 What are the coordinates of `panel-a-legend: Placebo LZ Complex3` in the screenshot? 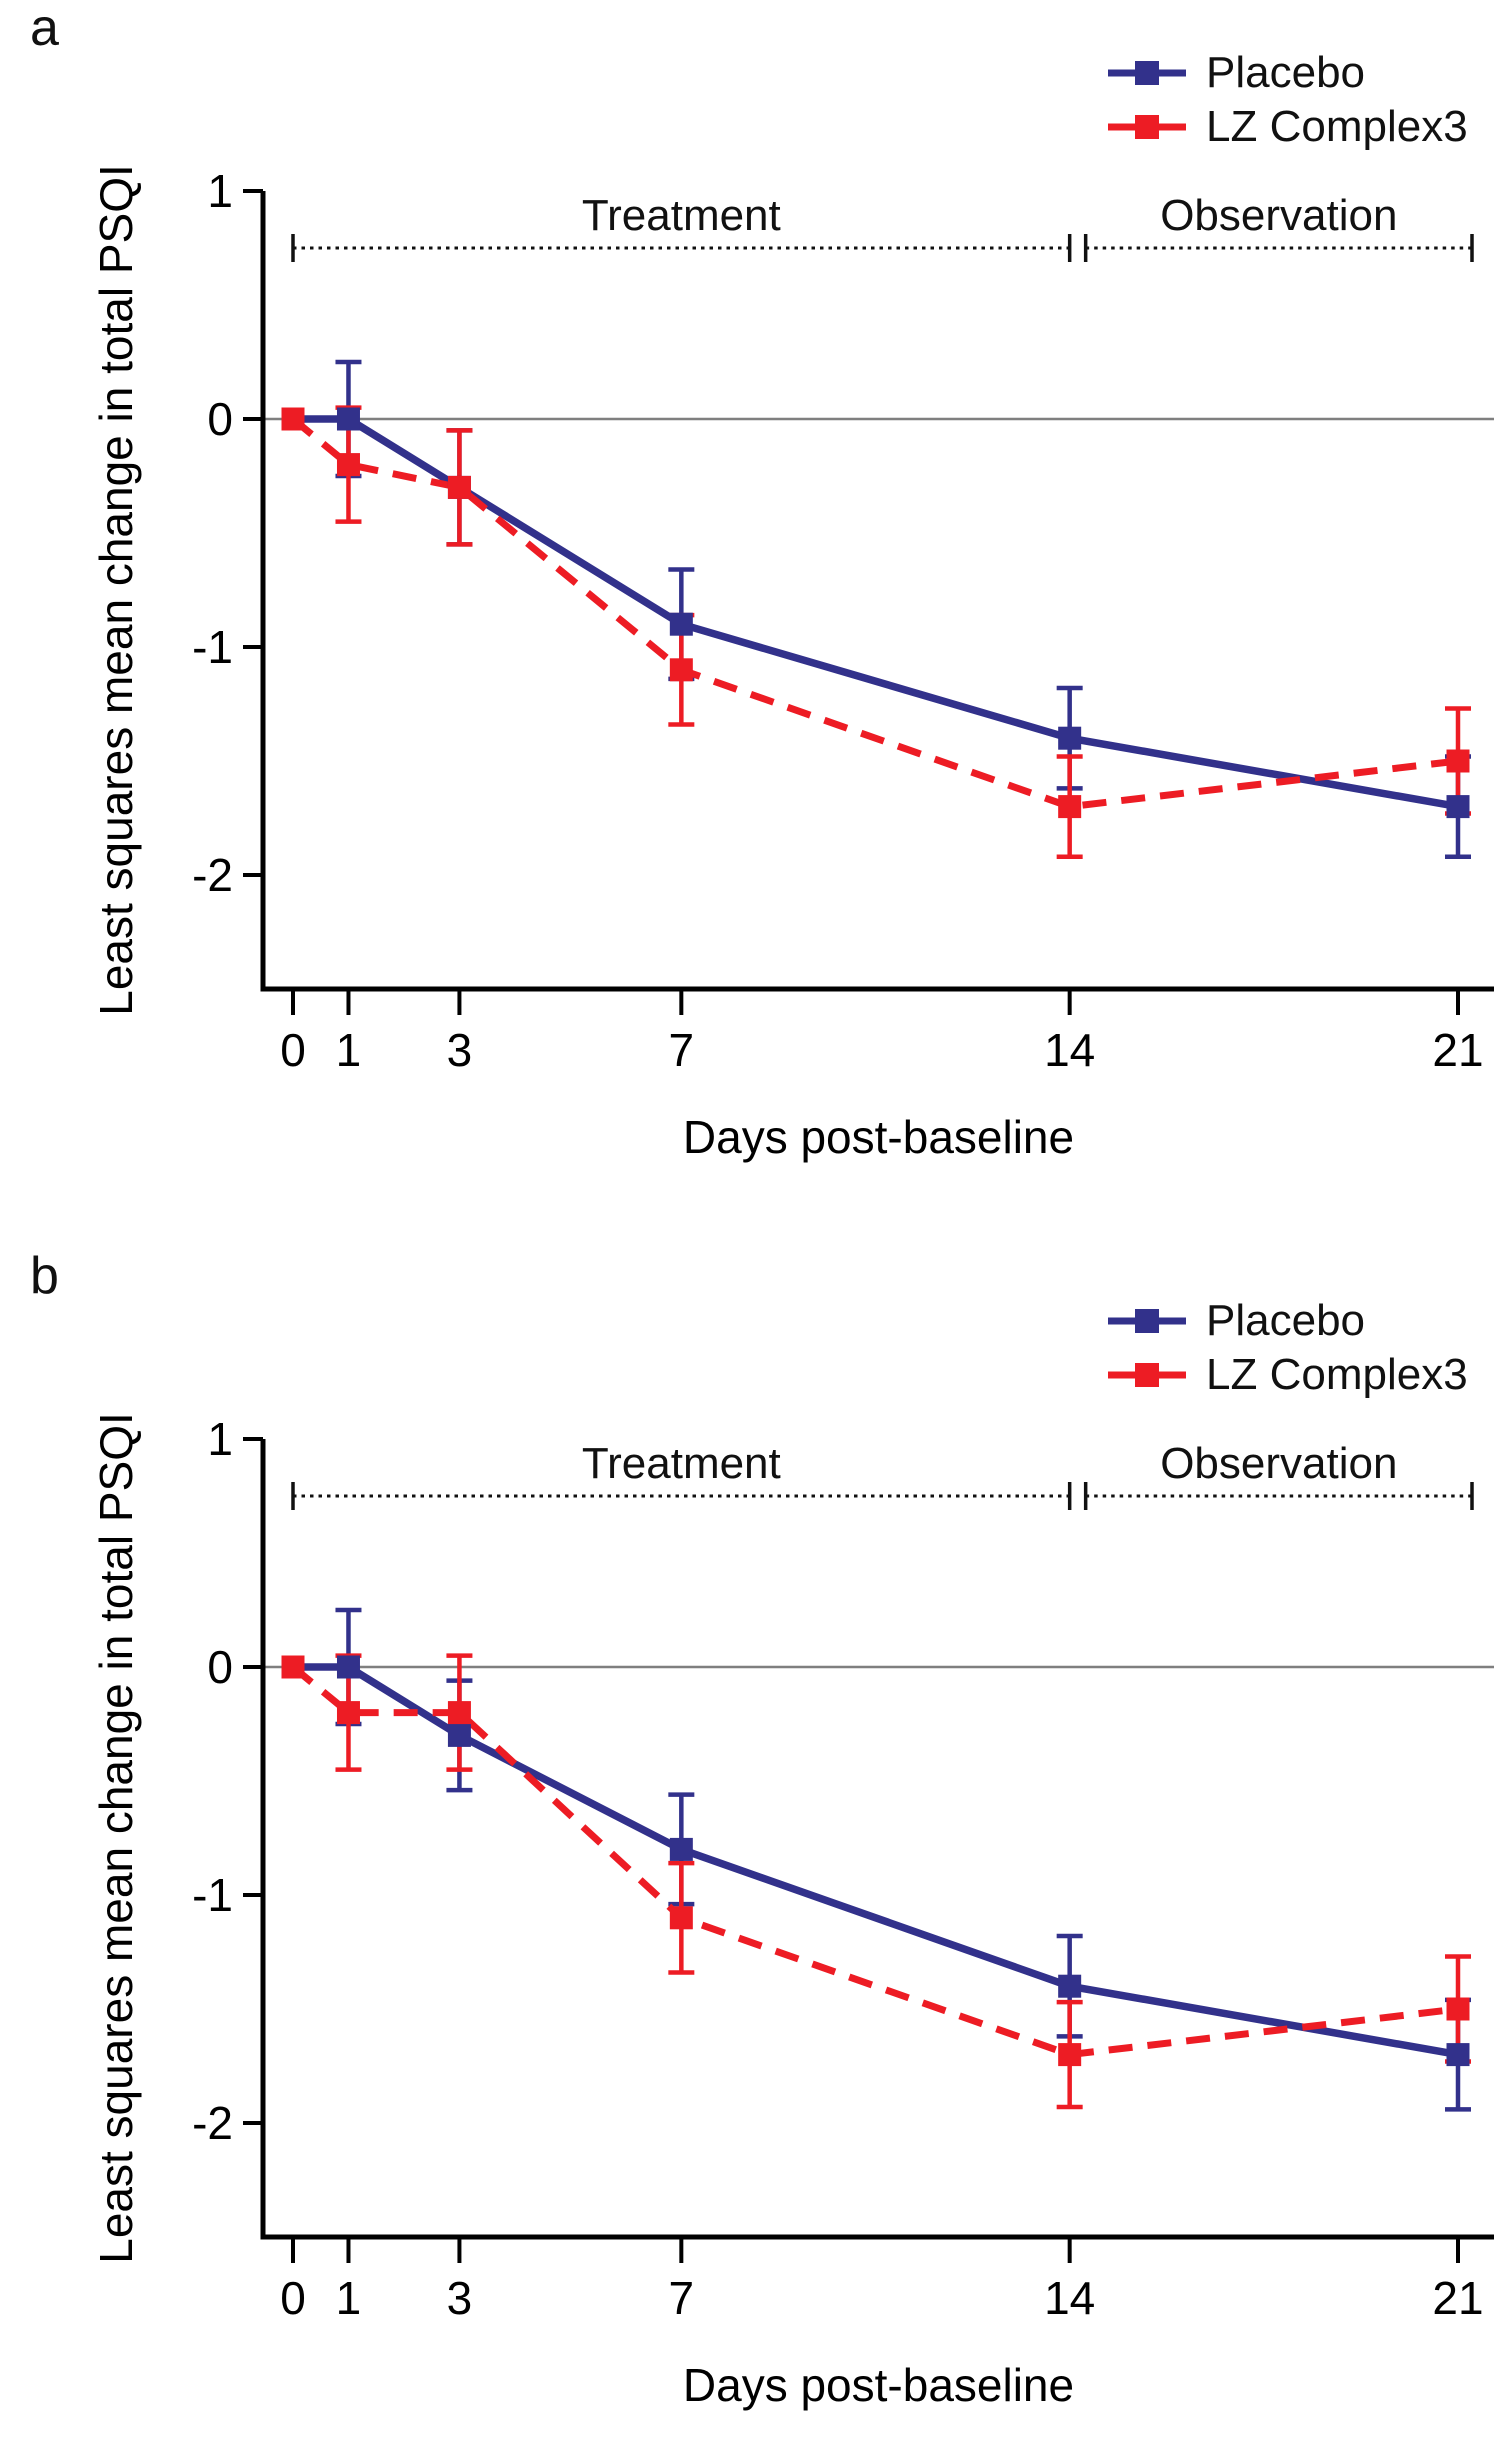 It's located at (1288, 100).